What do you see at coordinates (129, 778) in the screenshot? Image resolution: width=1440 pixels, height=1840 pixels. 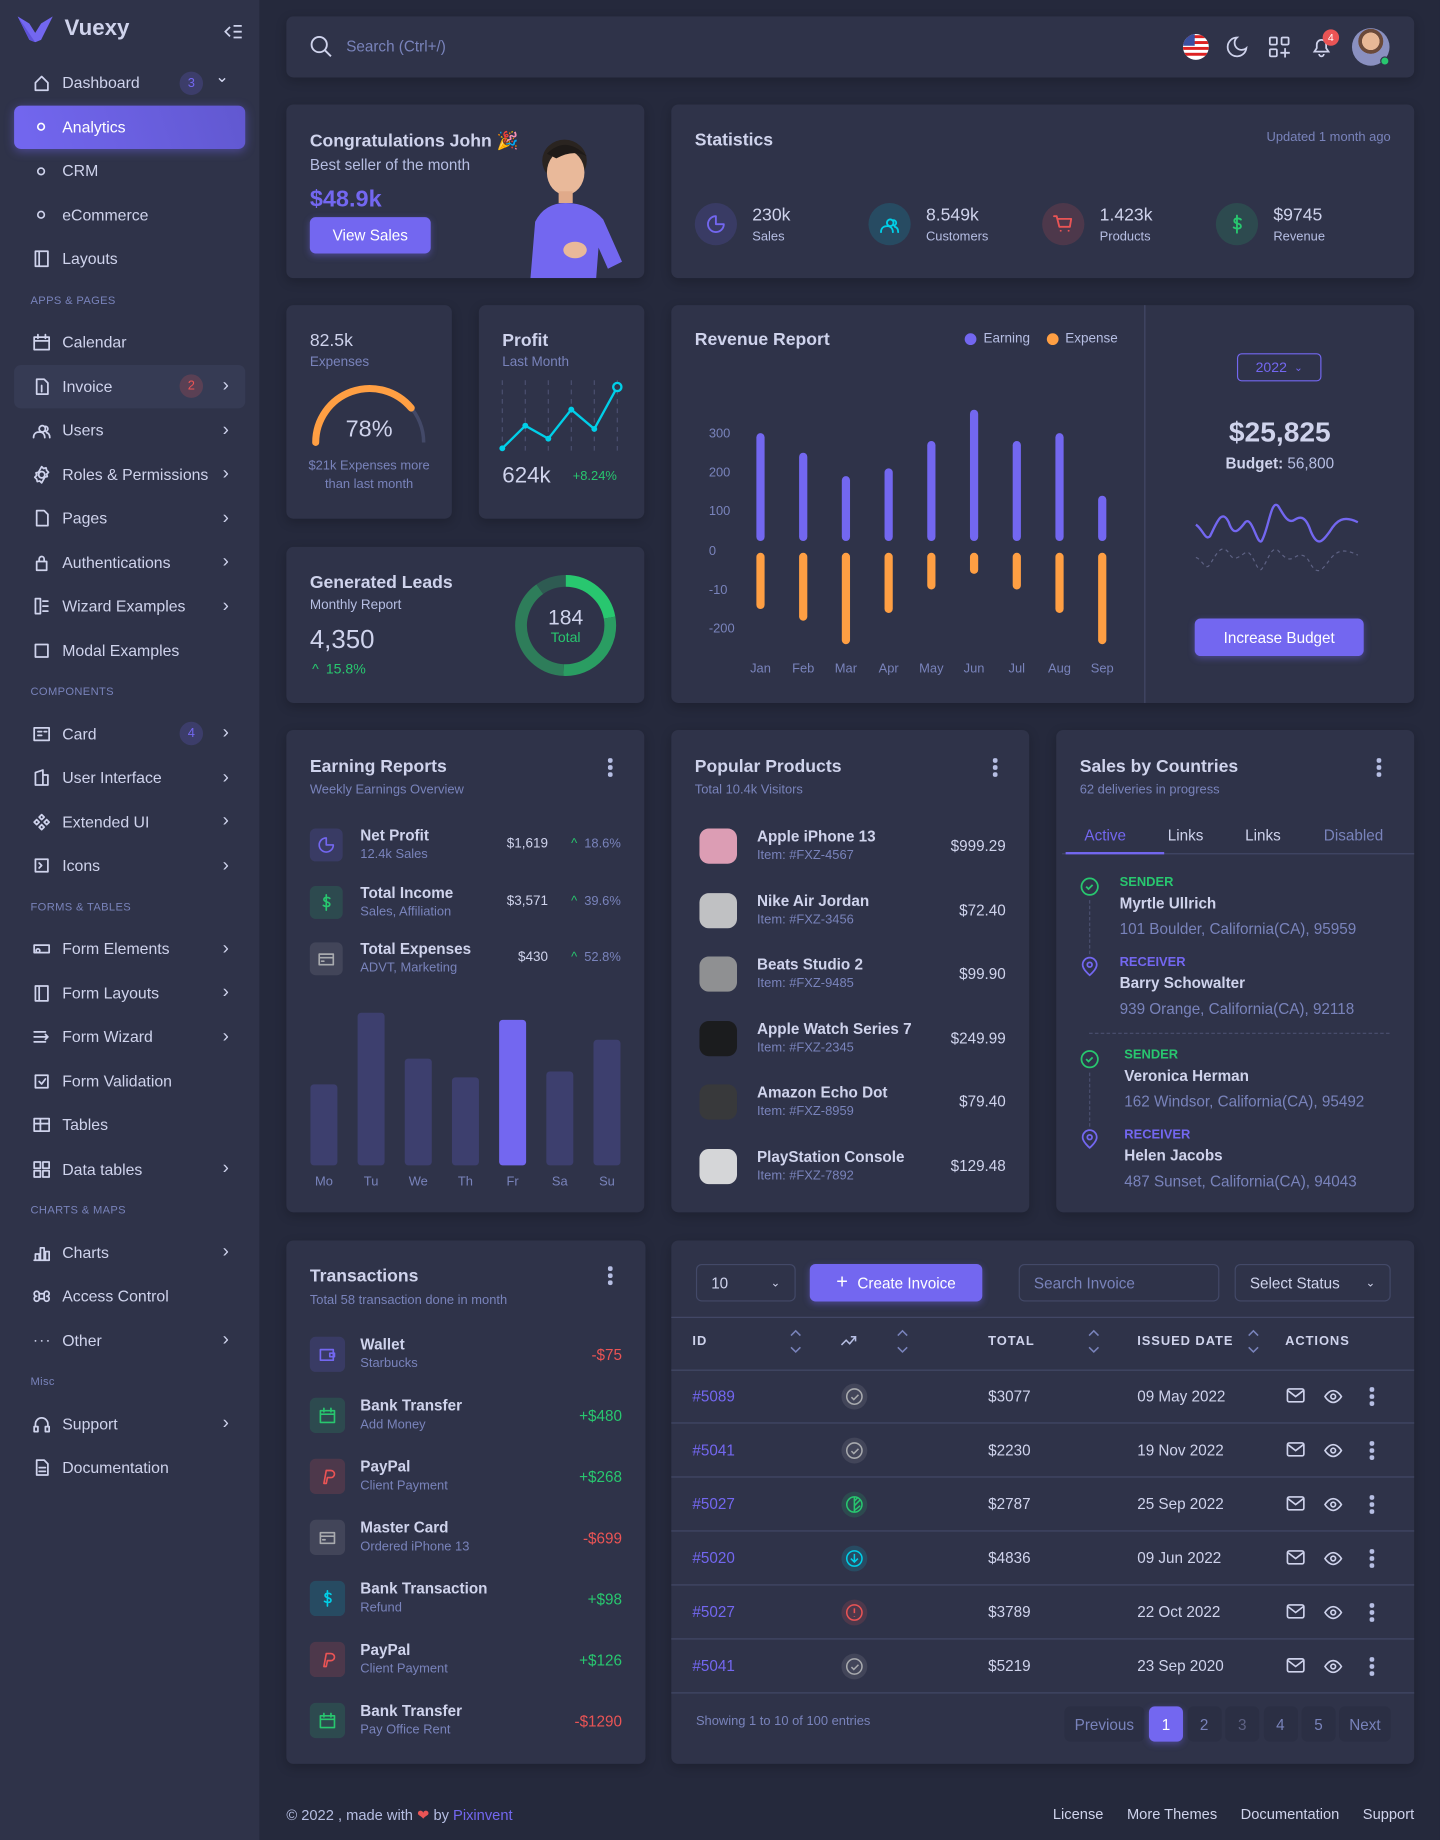 I see `sidebar-item-user-interface: User Interface ›` at bounding box center [129, 778].